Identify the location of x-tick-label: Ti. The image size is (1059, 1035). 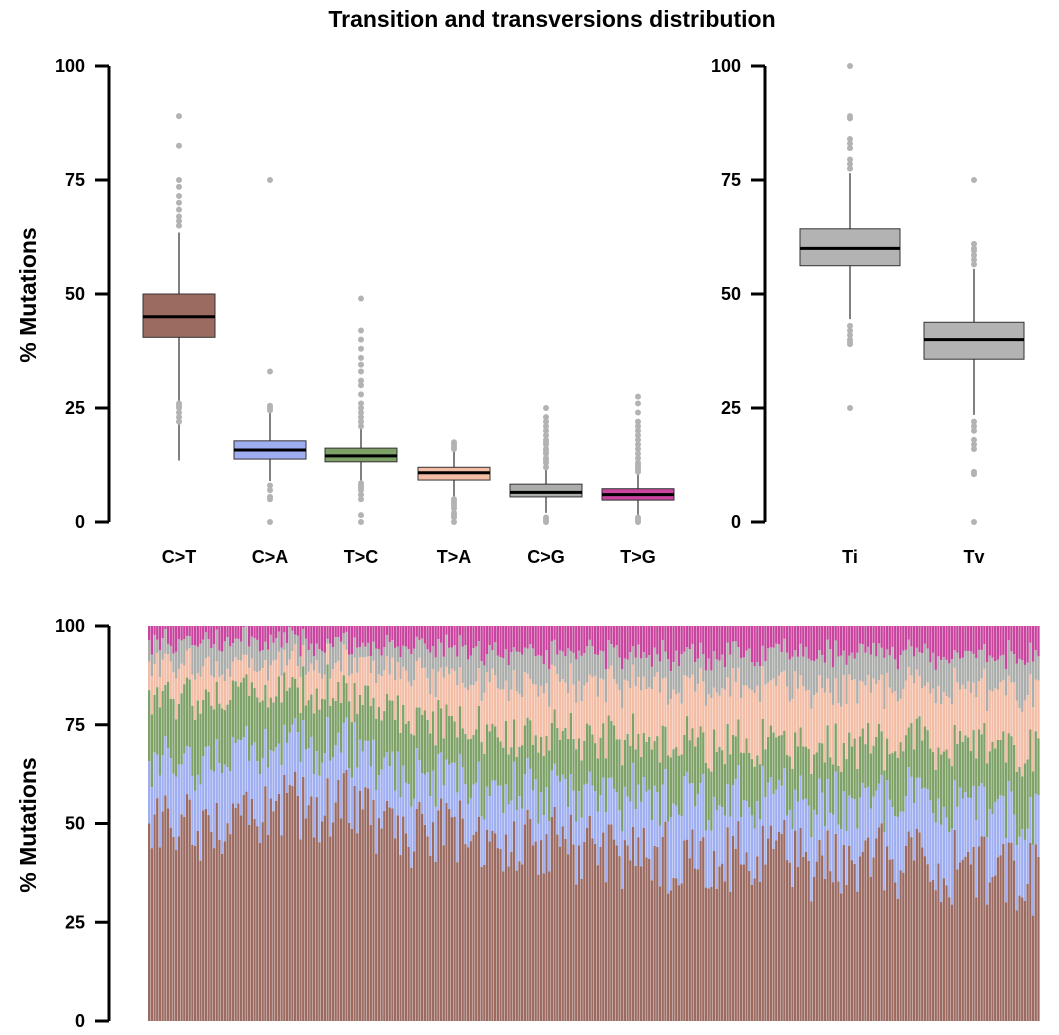
(850, 557).